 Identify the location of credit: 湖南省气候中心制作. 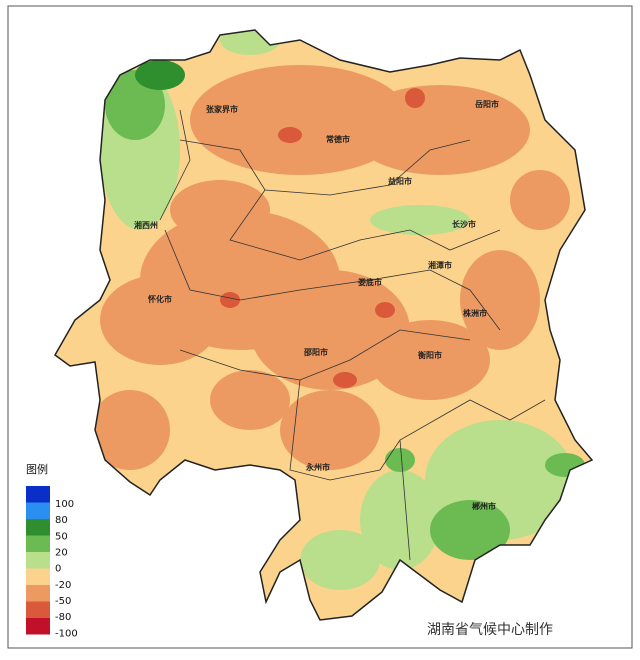
(490, 630).